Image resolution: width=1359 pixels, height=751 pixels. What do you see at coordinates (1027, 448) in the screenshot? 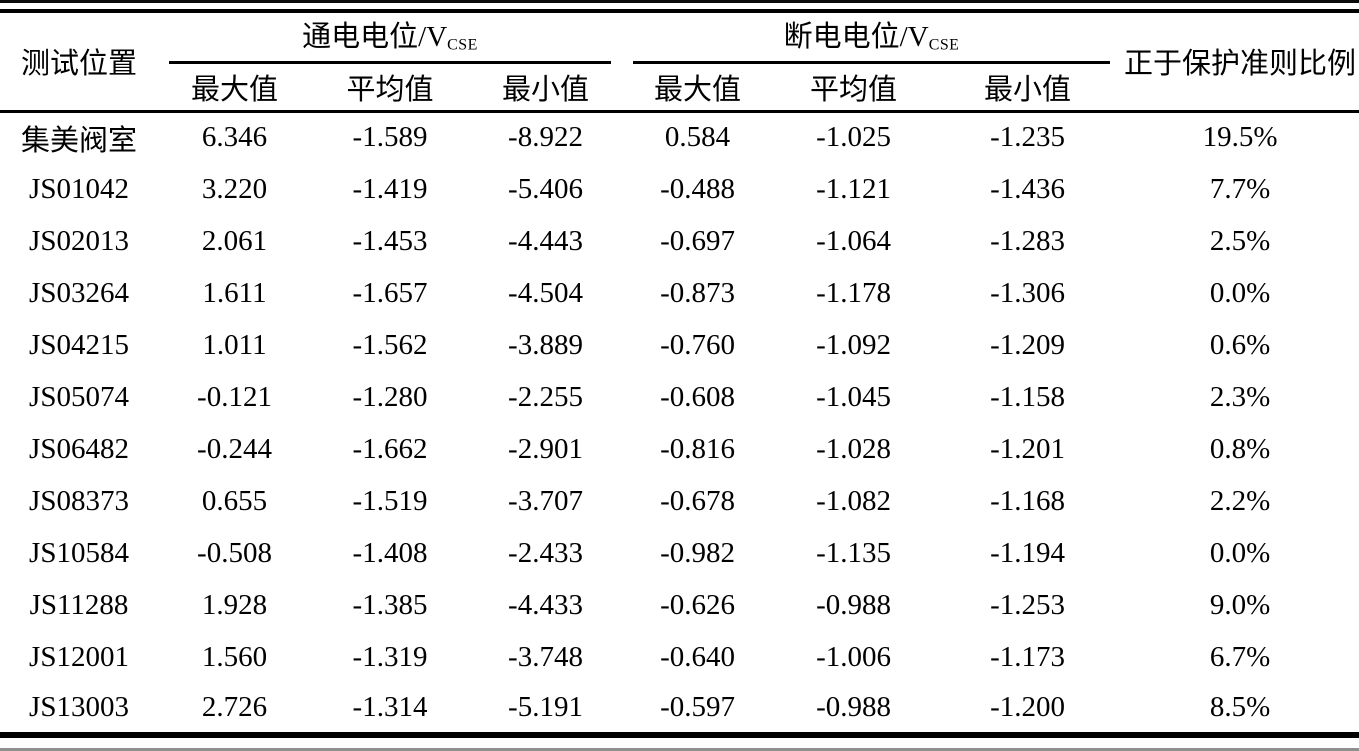
I see `value-cell: -1.201` at bounding box center [1027, 448].